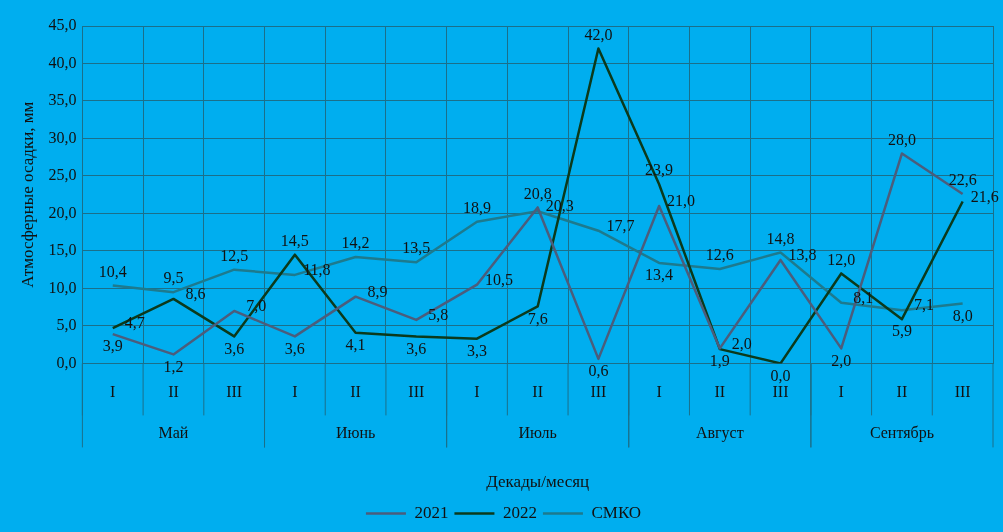 This screenshot has height=532, width=1003. Describe the element at coordinates (62, 287) in the screenshot. I see `y-tick-label: 10,0` at that location.